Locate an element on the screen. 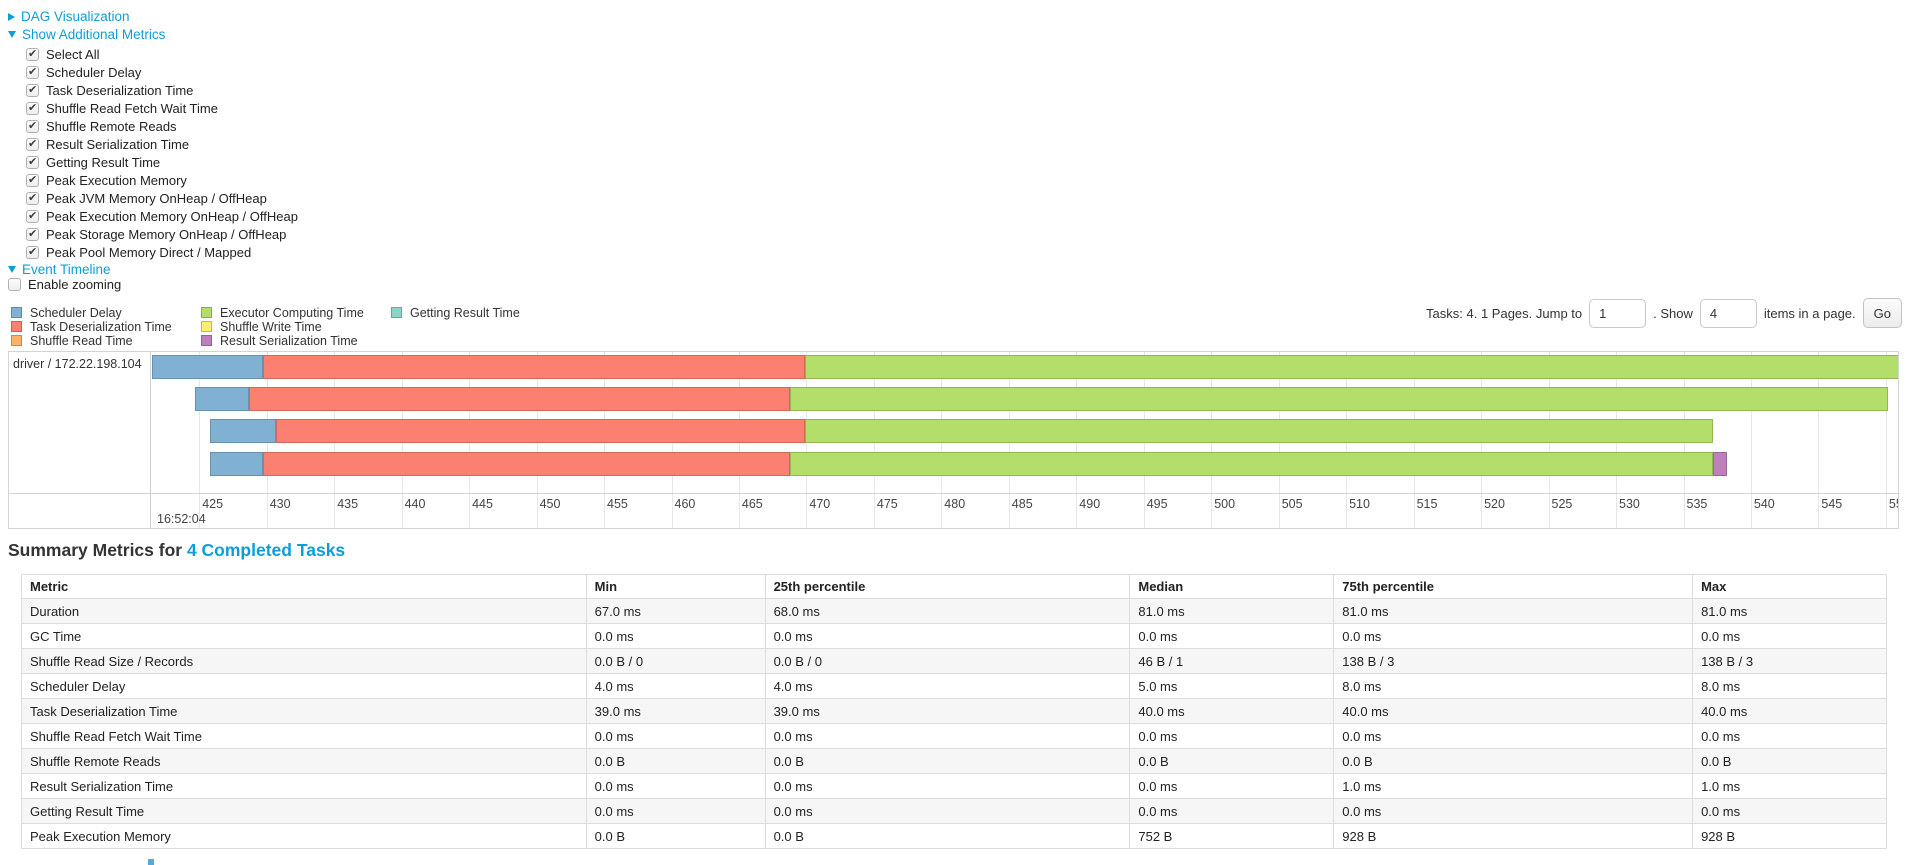 This screenshot has height=865, width=1907. axis-tick-label: 505 is located at coordinates (1292, 504).